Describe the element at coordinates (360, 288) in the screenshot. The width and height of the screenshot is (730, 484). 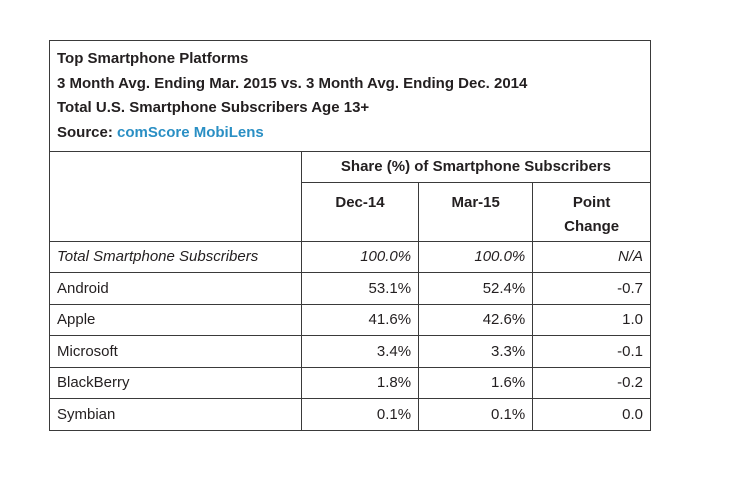
I see `cell-dec14: 53.1%` at that location.